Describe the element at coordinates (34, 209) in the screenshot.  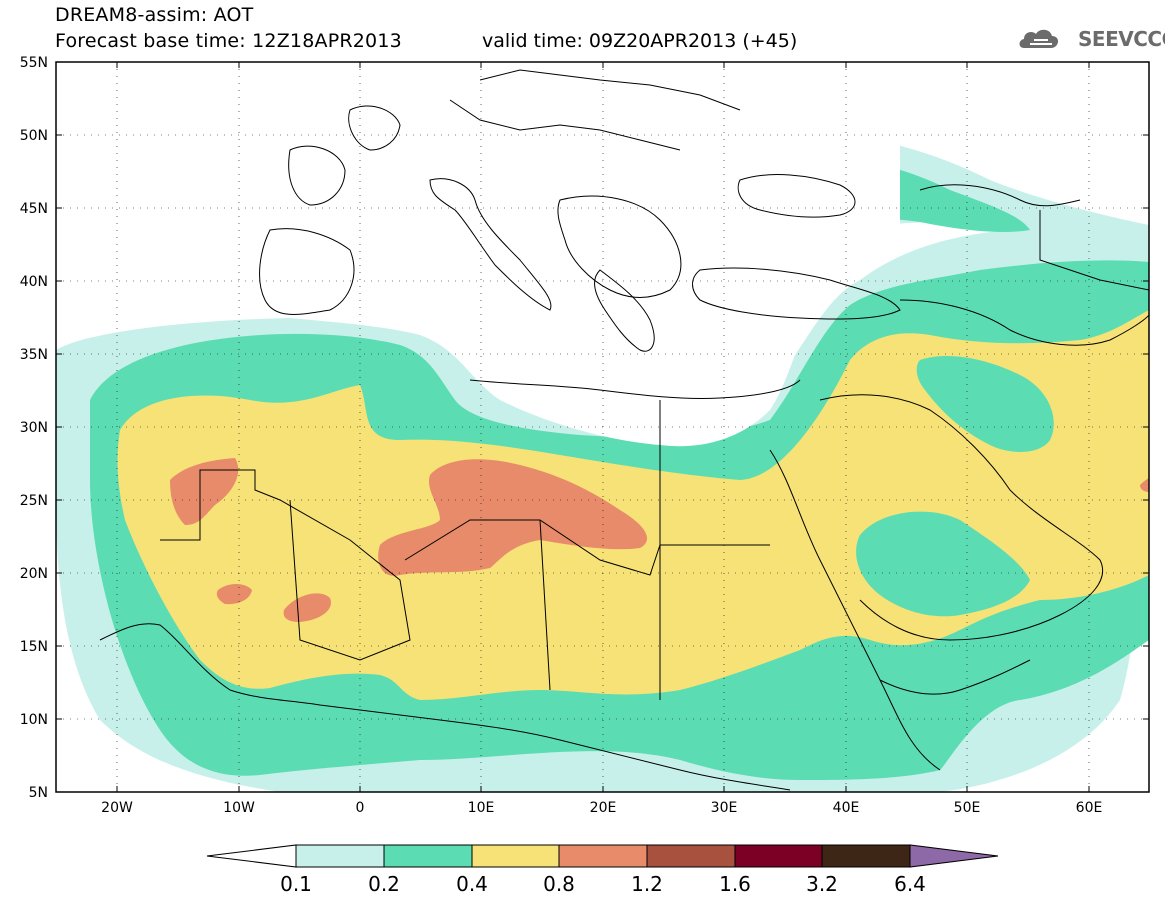
I see `lat-label: 45N` at that location.